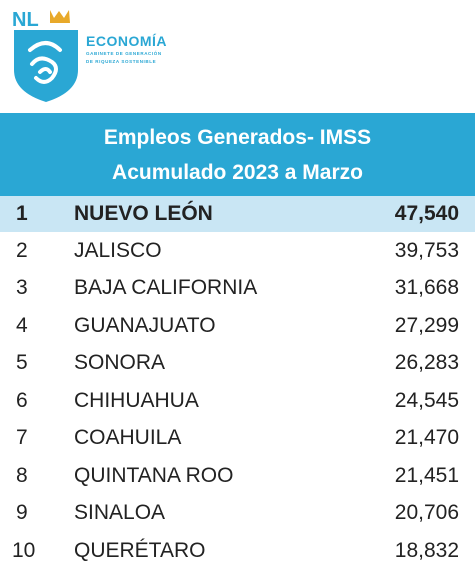  What do you see at coordinates (237, 439) in the screenshot?
I see `table-row: 7 COAHUILA 21,470` at bounding box center [237, 439].